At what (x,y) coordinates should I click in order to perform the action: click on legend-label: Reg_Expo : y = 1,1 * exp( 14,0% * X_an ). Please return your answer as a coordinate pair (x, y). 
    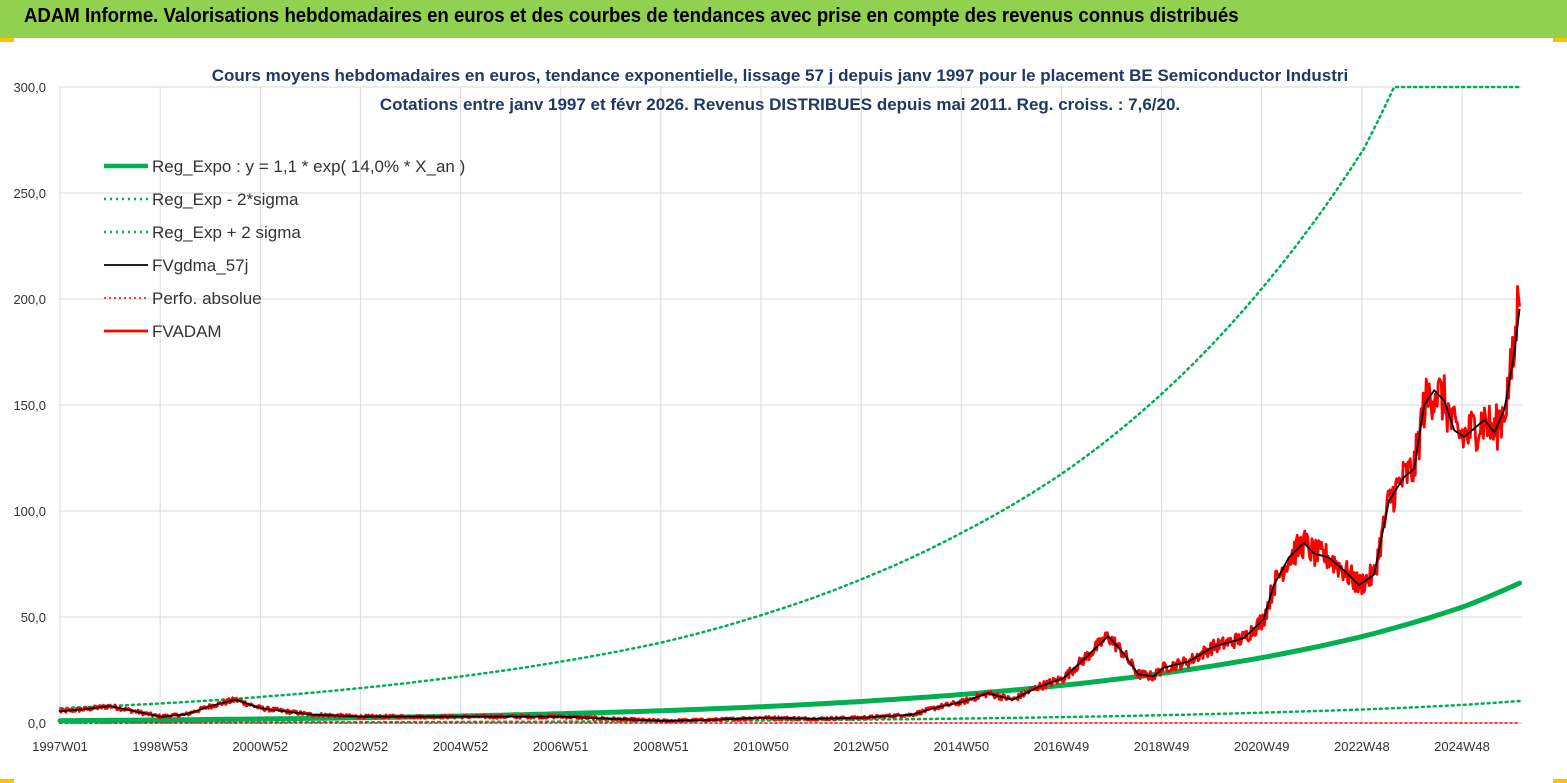
    Looking at the image, I should click on (308, 166).